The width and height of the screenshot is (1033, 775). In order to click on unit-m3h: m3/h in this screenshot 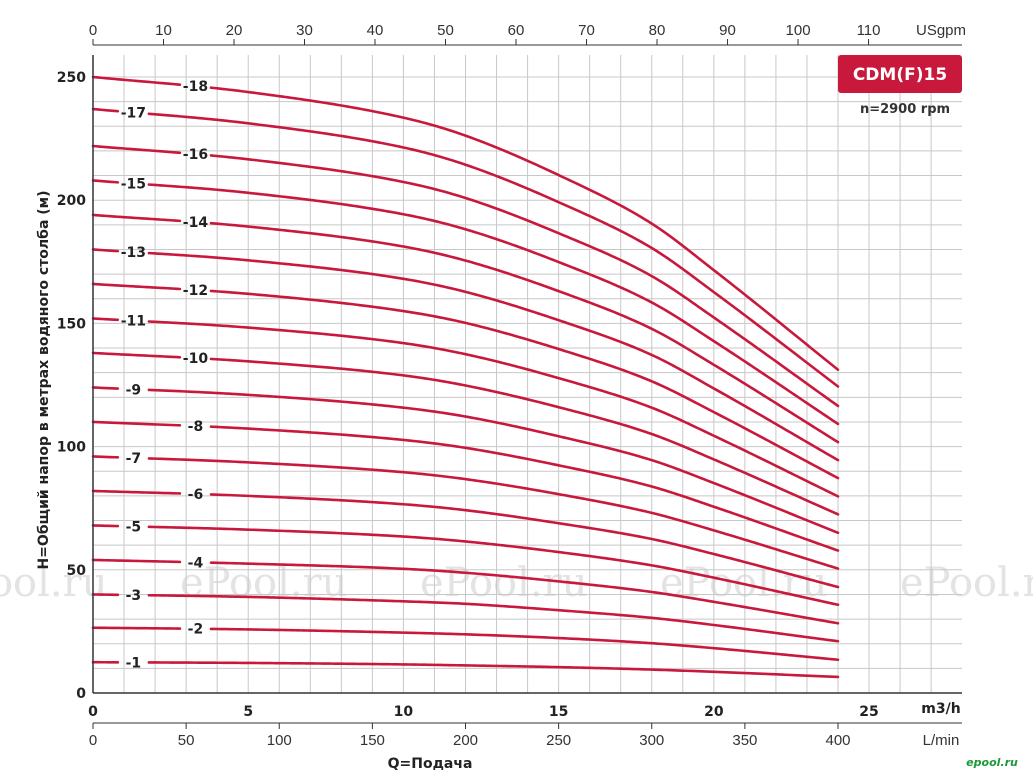, I will do `click(940, 709)`.